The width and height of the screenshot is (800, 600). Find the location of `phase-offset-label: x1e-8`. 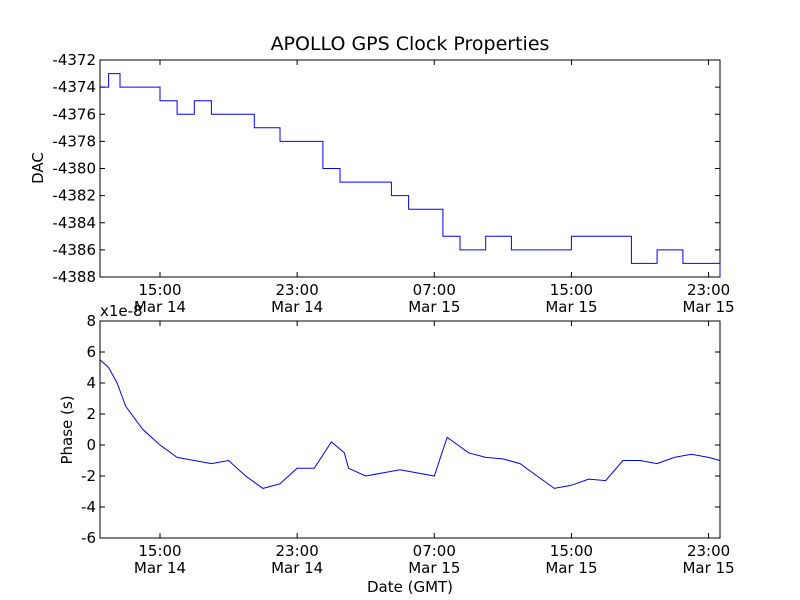

phase-offset-label: x1e-8 is located at coordinates (121, 311).